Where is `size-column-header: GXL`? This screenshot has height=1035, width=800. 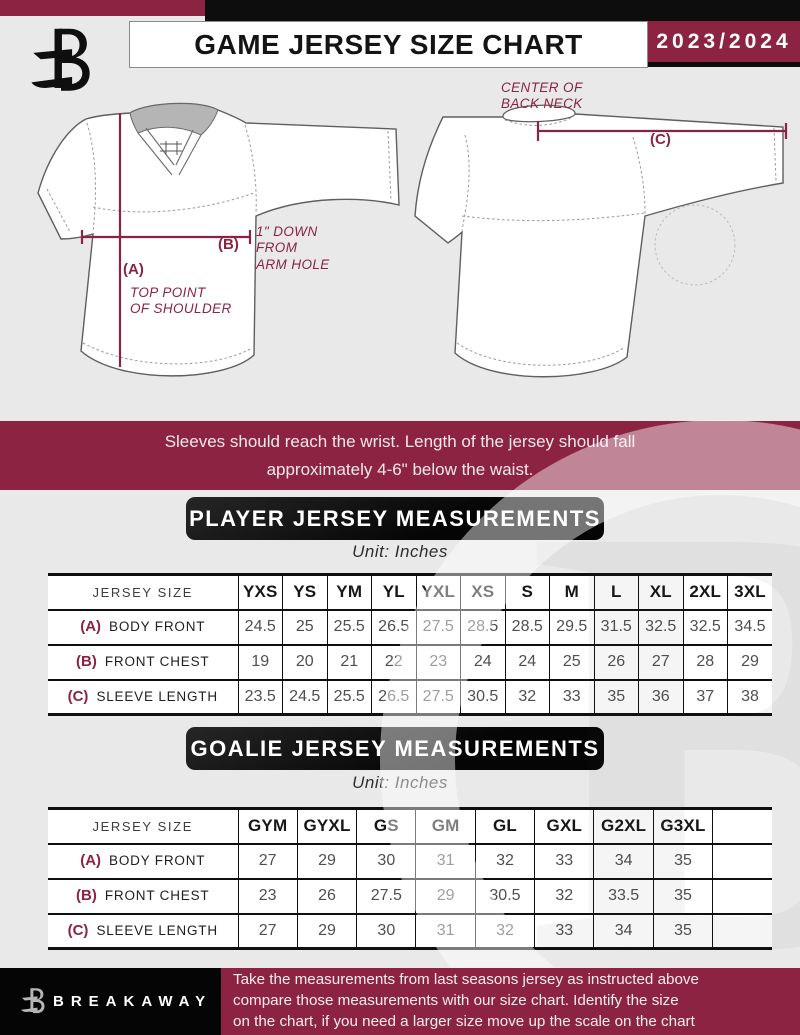
size-column-header: GXL is located at coordinates (564, 826).